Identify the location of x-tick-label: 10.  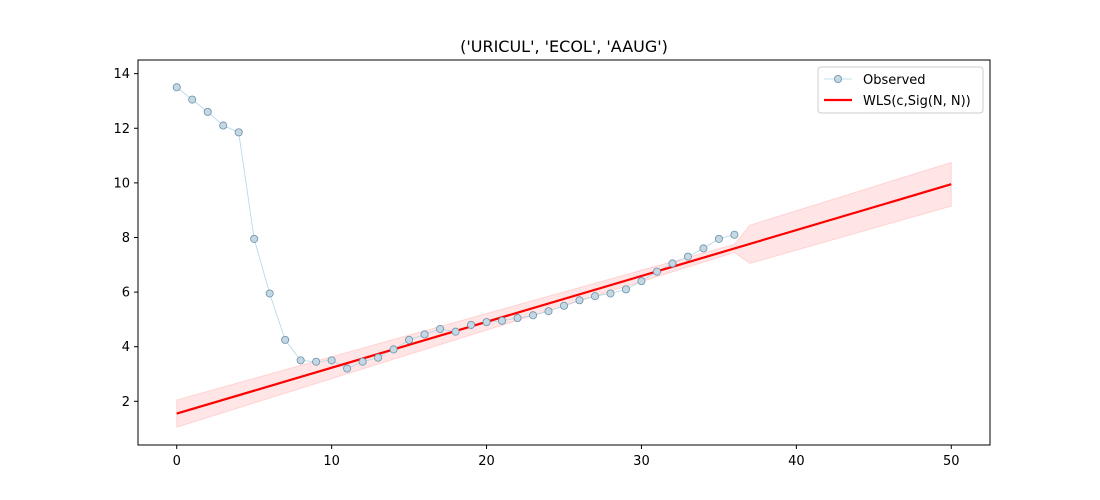
(331, 461).